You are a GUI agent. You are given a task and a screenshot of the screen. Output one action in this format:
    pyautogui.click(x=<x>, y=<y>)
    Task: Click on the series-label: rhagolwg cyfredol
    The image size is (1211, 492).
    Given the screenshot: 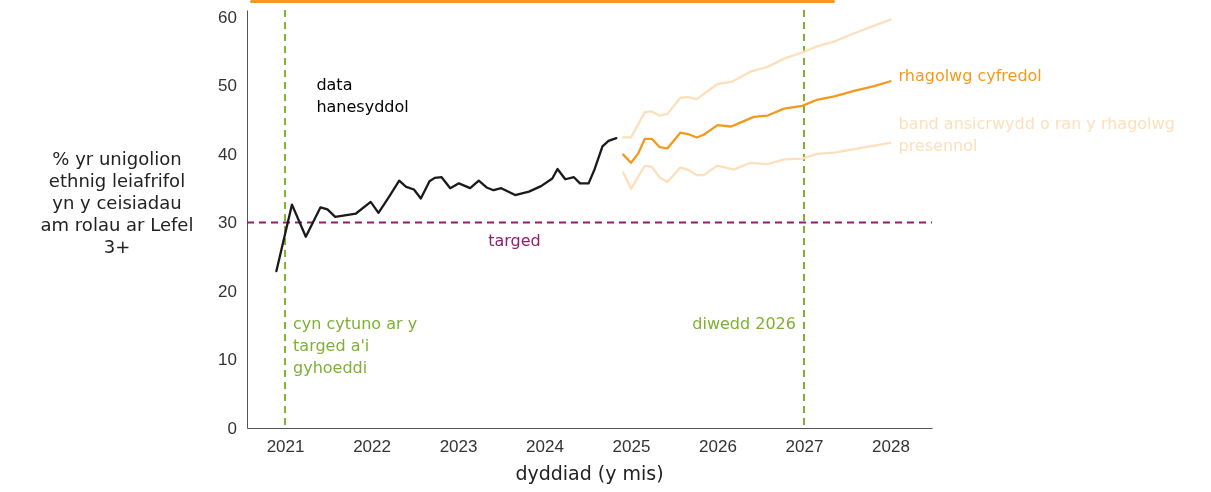 What is the action you would take?
    pyautogui.click(x=970, y=76)
    